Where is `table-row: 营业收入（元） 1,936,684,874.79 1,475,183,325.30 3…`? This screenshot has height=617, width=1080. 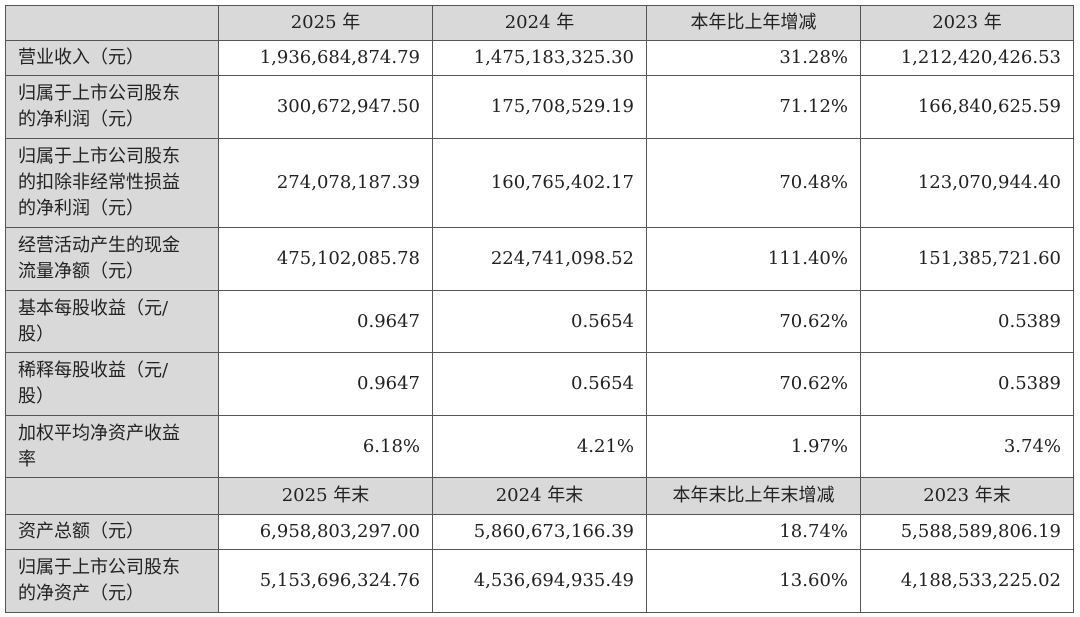
table-row: 营业收入（元） 1,936,684,874.79 1,475,183,325.30 3… is located at coordinates (539, 58).